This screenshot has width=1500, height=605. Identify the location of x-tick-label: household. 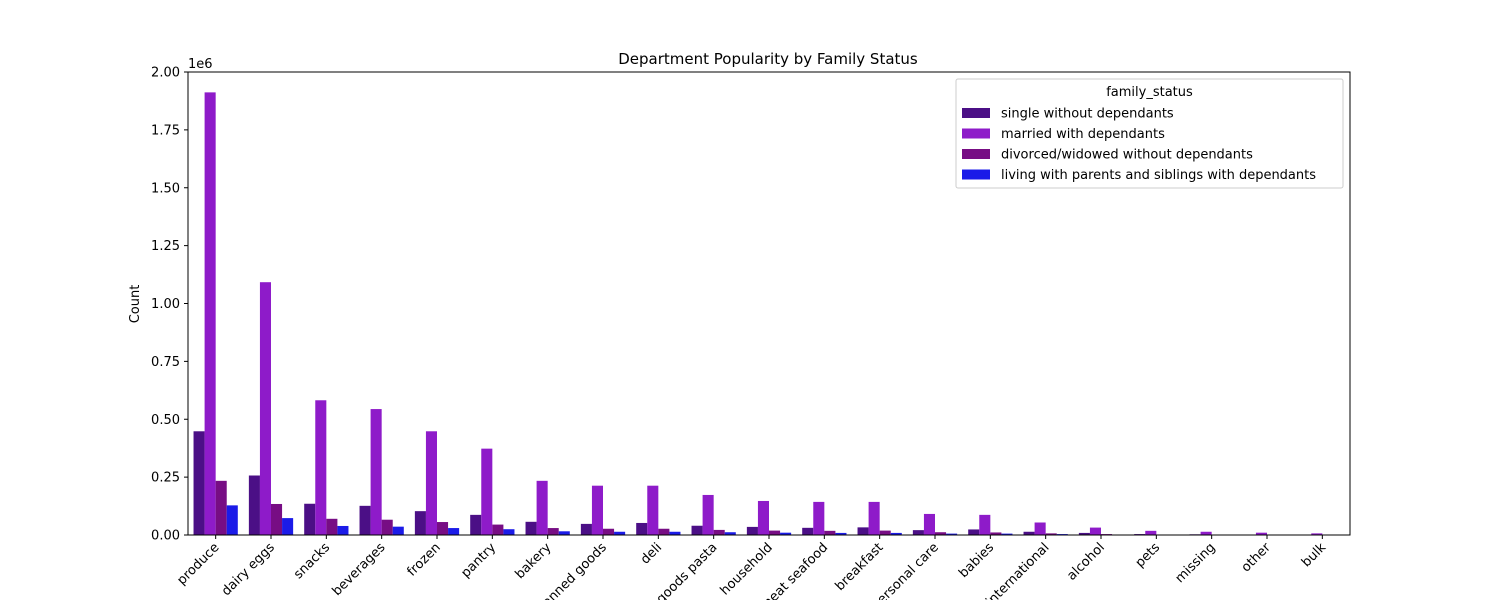
(747, 569).